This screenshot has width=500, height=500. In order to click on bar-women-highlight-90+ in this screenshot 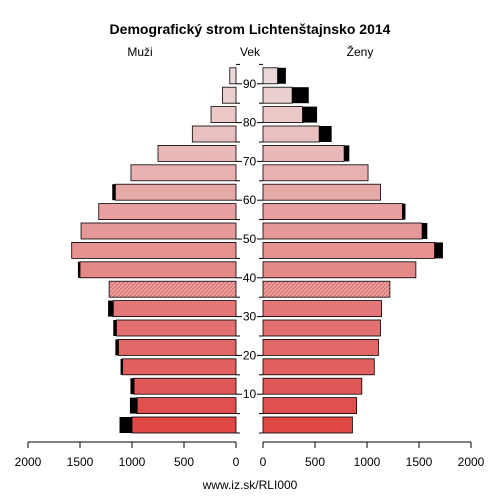, I will do `click(281, 75)`.